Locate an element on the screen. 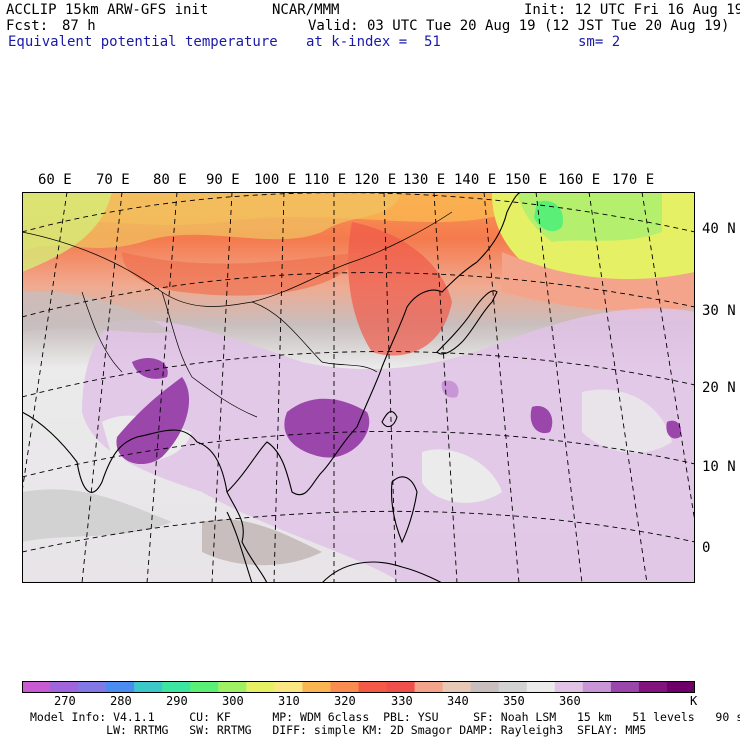 The width and height of the screenshot is (740, 740). border-pakistan is located at coordinates (102, 332).